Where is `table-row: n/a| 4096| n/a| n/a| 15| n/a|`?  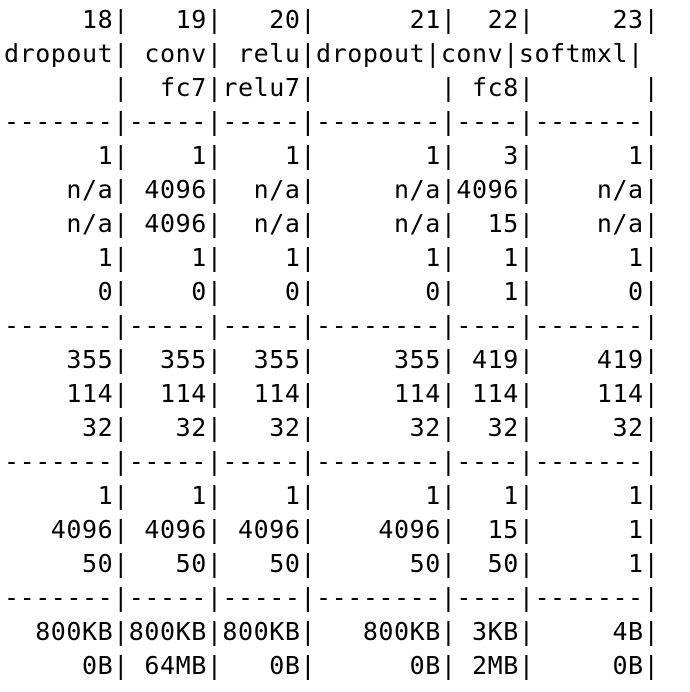
table-row: n/a| 4096| n/a| n/a| 15| n/a| is located at coordinates (332, 223).